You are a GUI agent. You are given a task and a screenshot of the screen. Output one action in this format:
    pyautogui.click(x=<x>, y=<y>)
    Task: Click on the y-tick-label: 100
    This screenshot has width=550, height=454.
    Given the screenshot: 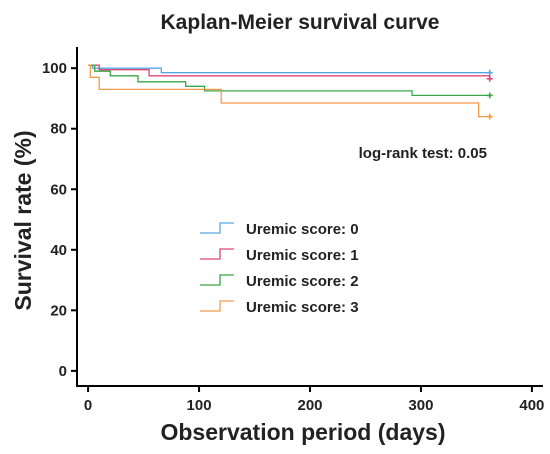 What is the action you would take?
    pyautogui.click(x=54, y=68)
    